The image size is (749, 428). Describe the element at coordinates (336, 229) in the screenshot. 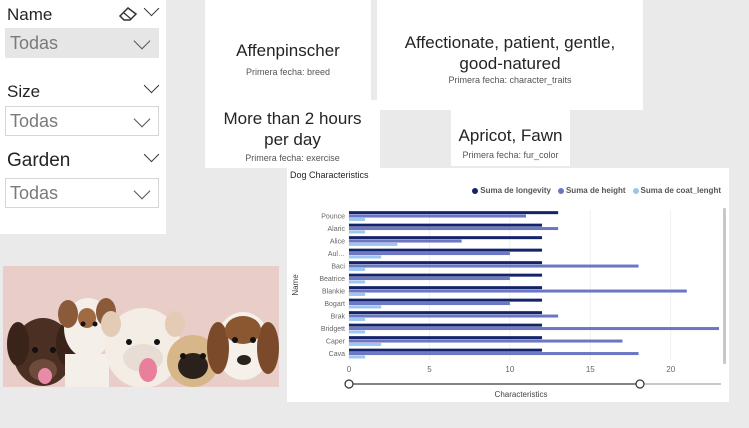

I see `y-tick-label: Alaric` at that location.